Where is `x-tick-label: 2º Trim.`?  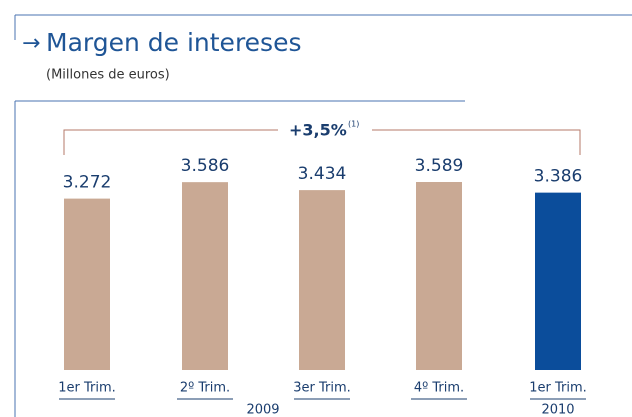 x-tick-label: 2º Trim. is located at coordinates (205, 388).